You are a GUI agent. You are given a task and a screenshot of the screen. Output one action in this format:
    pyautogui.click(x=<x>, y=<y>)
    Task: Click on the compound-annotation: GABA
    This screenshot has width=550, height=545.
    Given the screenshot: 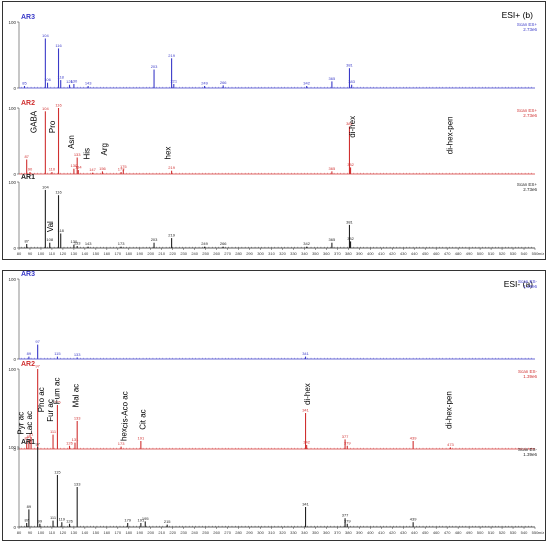 What is the action you would take?
    pyautogui.click(x=34, y=121)
    